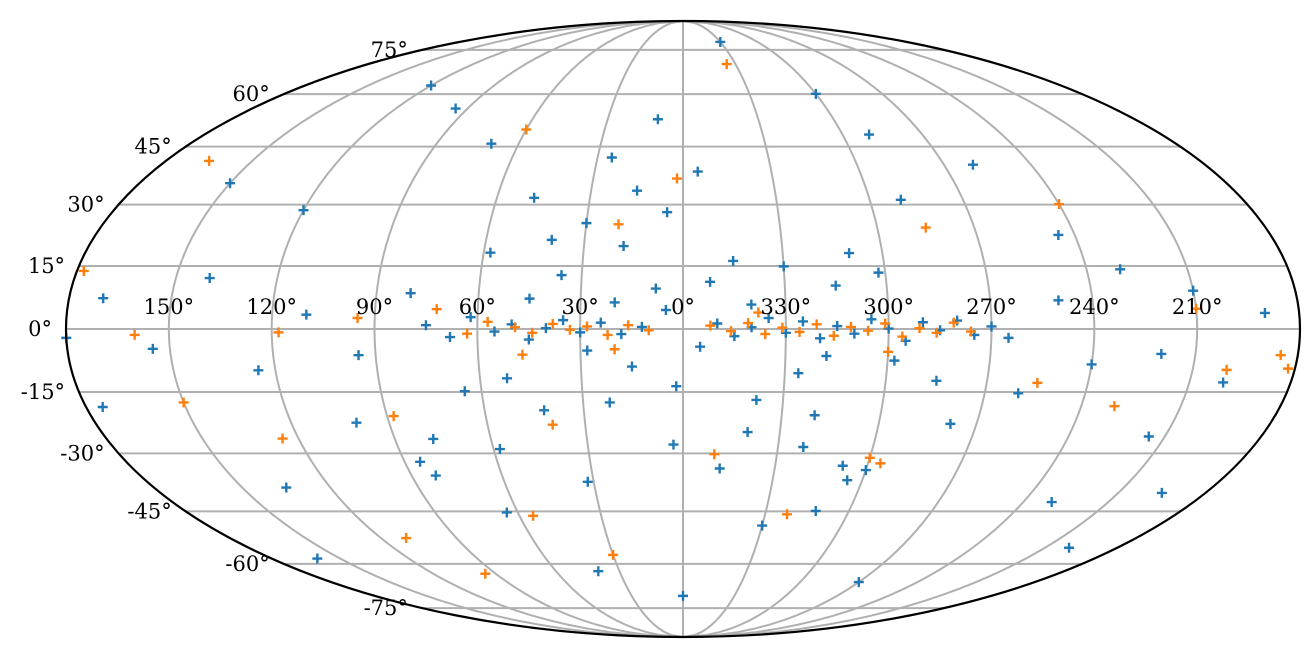  What do you see at coordinates (271, 307) in the screenshot?
I see `longitude-tick-label: 120°` at bounding box center [271, 307].